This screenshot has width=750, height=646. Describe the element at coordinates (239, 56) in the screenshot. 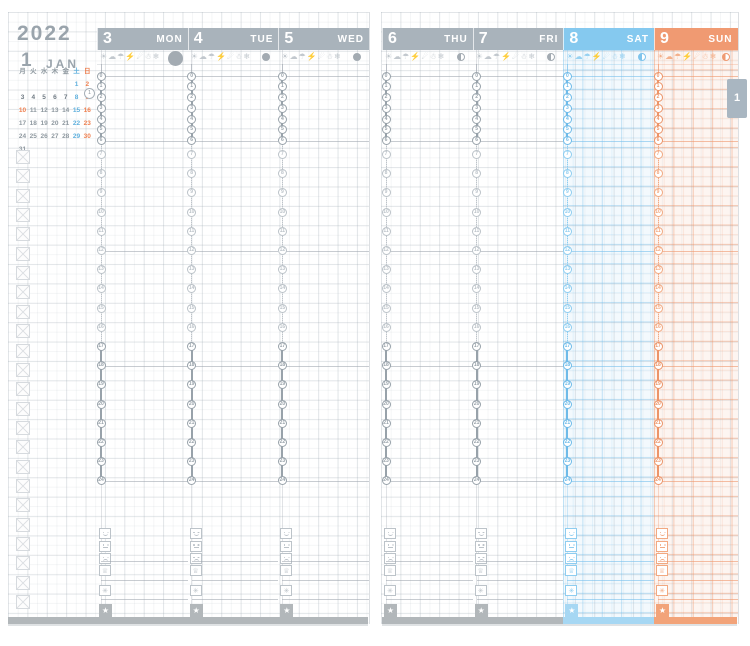

I see `snowman-icon: ☃` at that location.